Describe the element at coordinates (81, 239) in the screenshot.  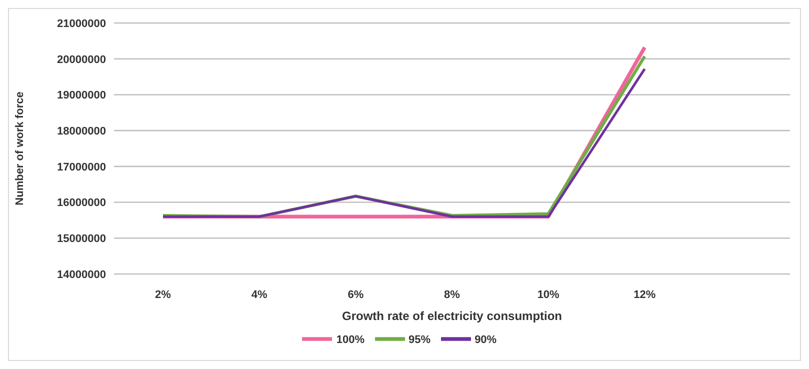
I see `y-tick-label: 15000000` at that location.